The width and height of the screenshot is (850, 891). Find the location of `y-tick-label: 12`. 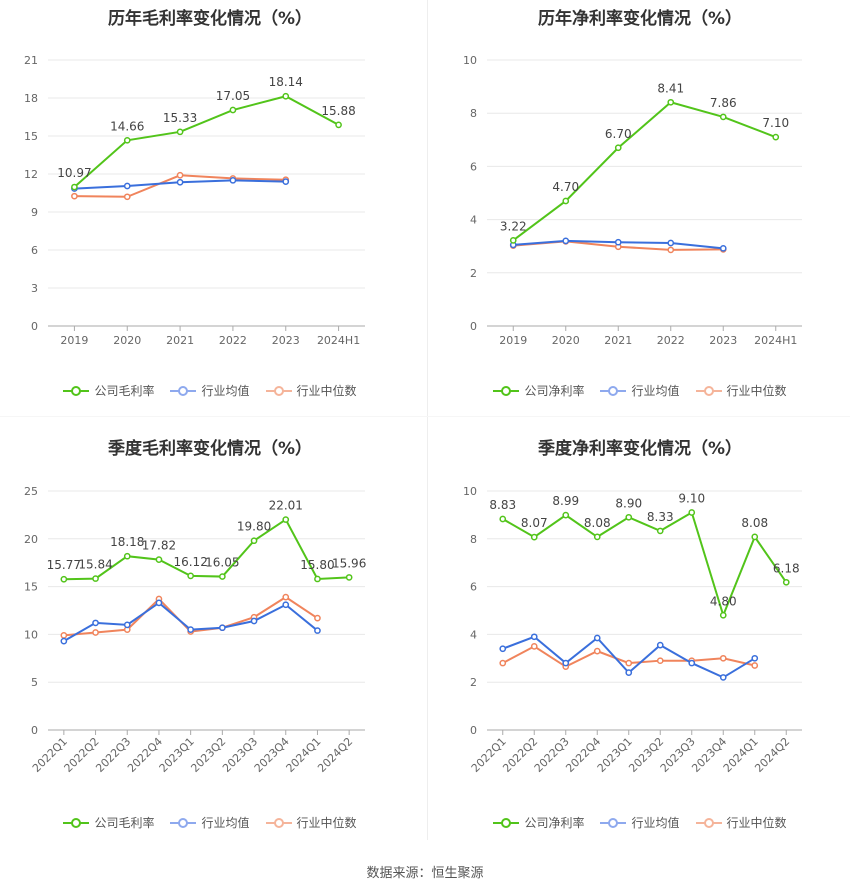

y-tick-label: 12 is located at coordinates (31, 174).